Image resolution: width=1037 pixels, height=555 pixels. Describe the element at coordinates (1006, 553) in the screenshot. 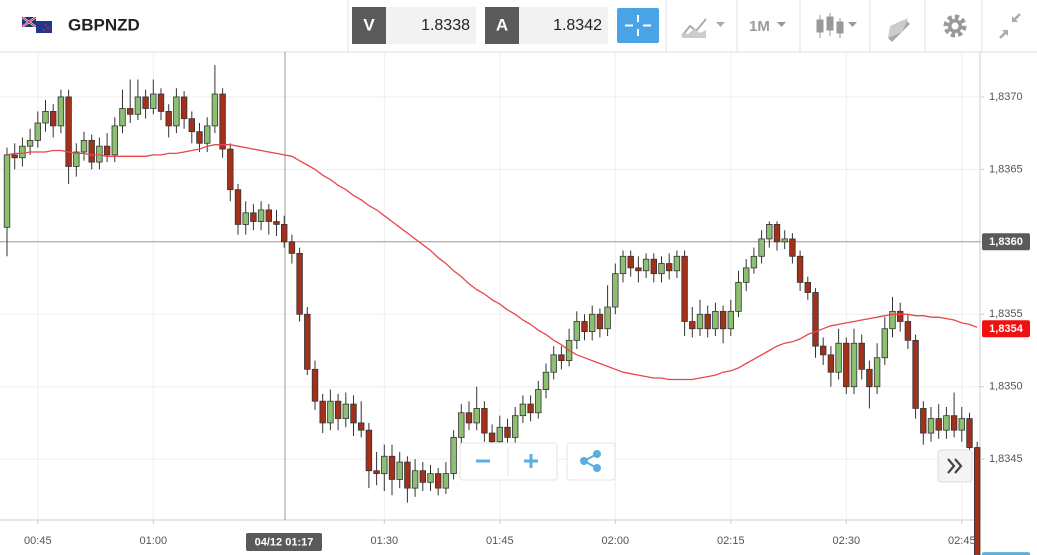

I see `last-price-box` at that location.